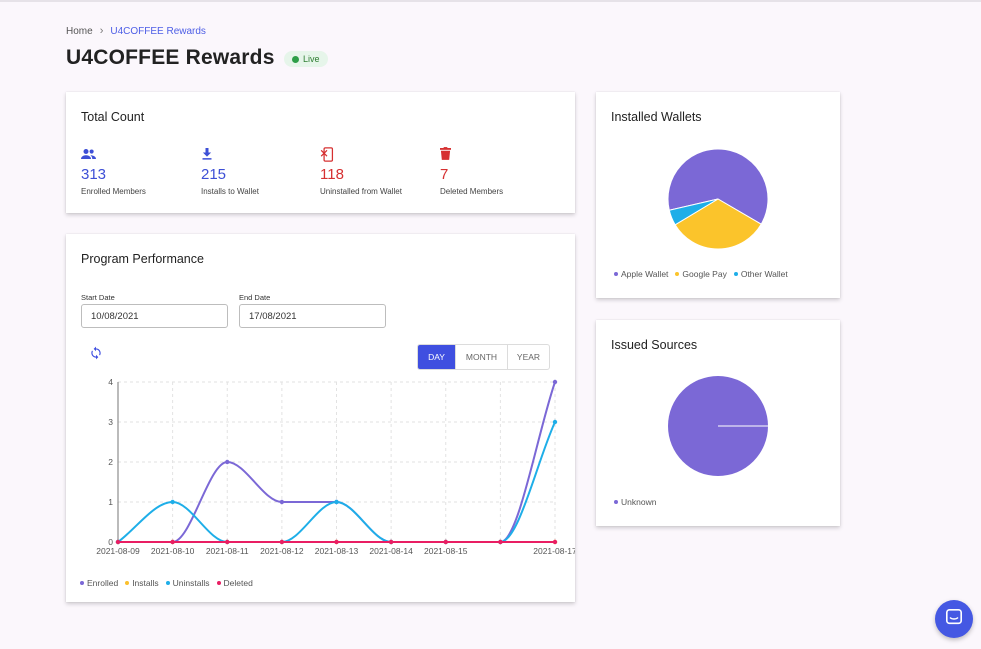 The width and height of the screenshot is (981, 649). I want to click on x-tick-label: 2021-08-14, so click(391, 551).